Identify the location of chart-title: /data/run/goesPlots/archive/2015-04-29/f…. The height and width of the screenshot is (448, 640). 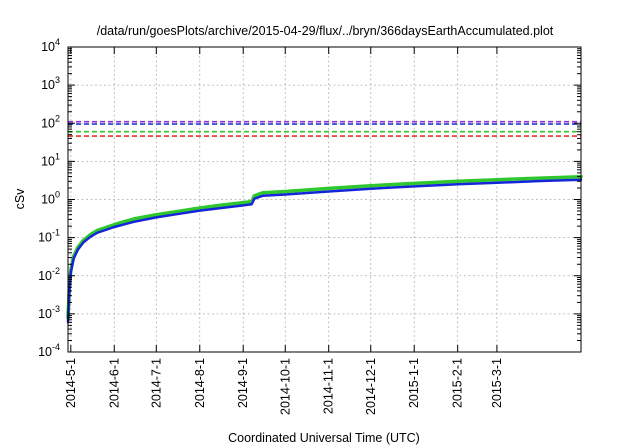
(325, 31).